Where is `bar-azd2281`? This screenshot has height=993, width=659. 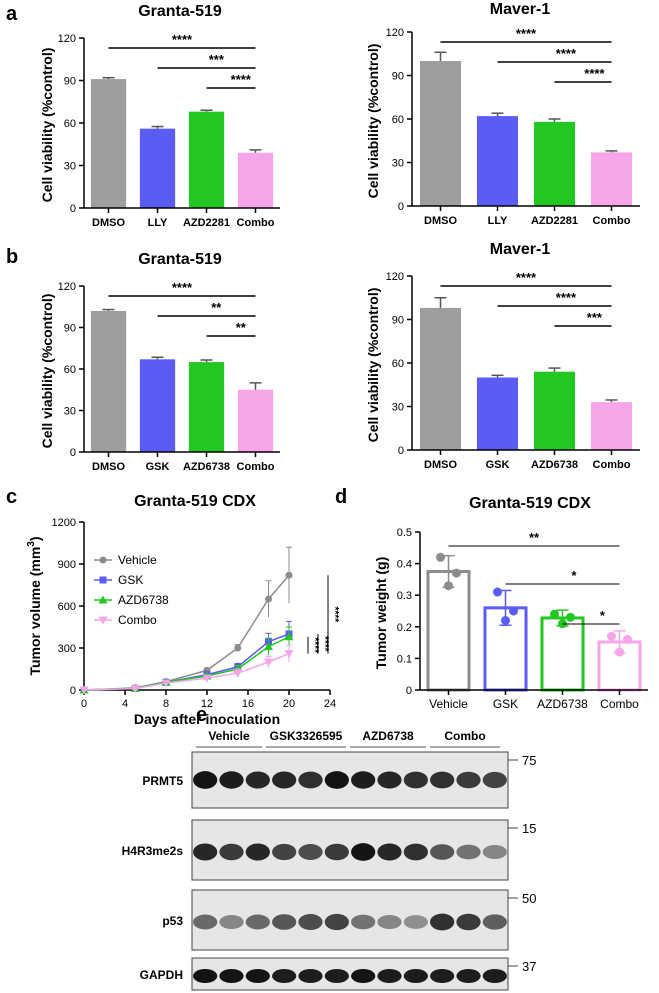 bar-azd2281 is located at coordinates (554, 163).